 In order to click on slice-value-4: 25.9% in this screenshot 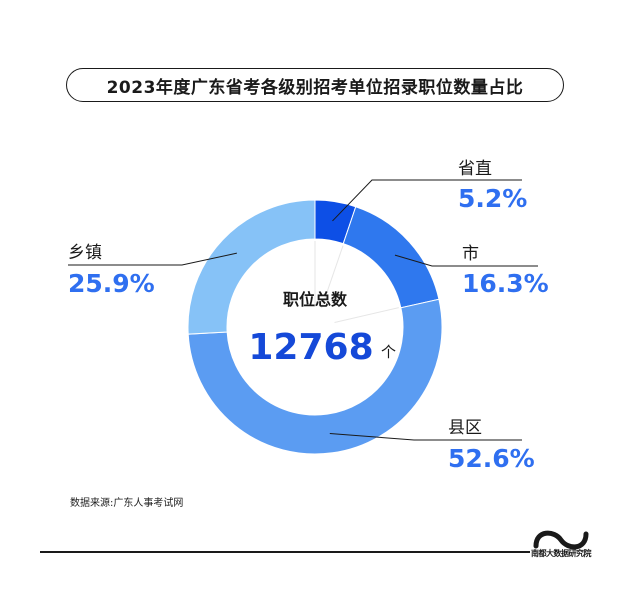, I will do `click(111, 283)`.